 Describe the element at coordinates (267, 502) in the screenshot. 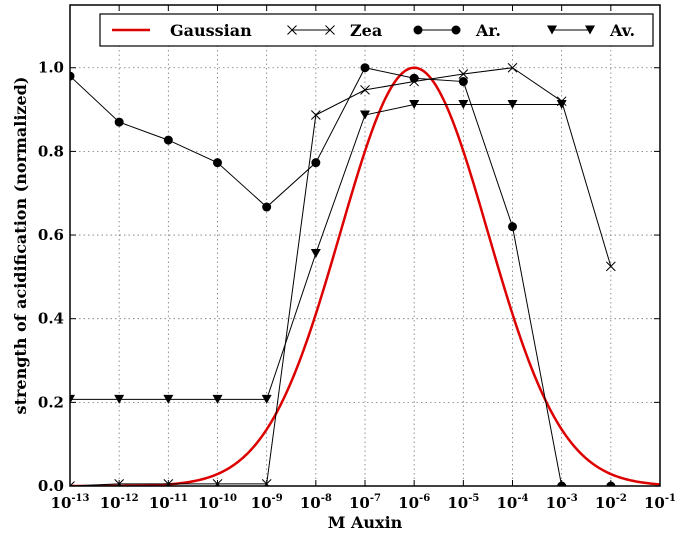

I see `x-tick-label: 10⁻⁹` at that location.